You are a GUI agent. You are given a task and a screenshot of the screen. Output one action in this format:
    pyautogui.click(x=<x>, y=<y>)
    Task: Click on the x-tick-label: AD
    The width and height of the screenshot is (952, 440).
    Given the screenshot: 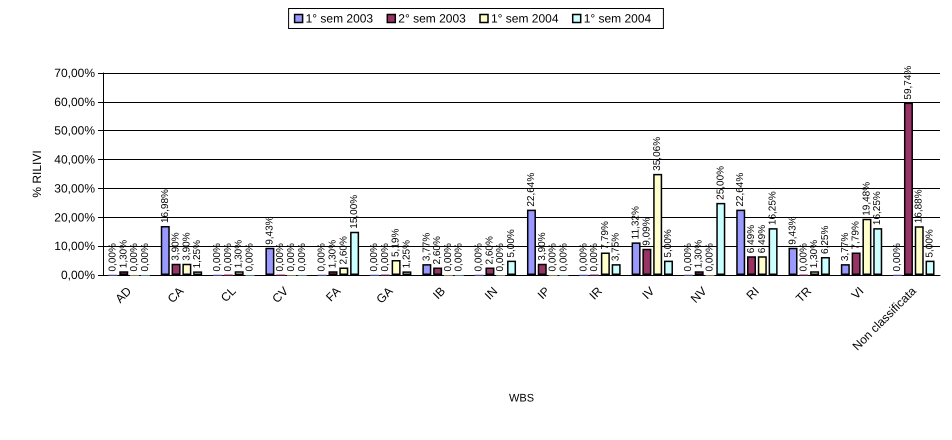 What is the action you would take?
    pyautogui.click(x=123, y=295)
    